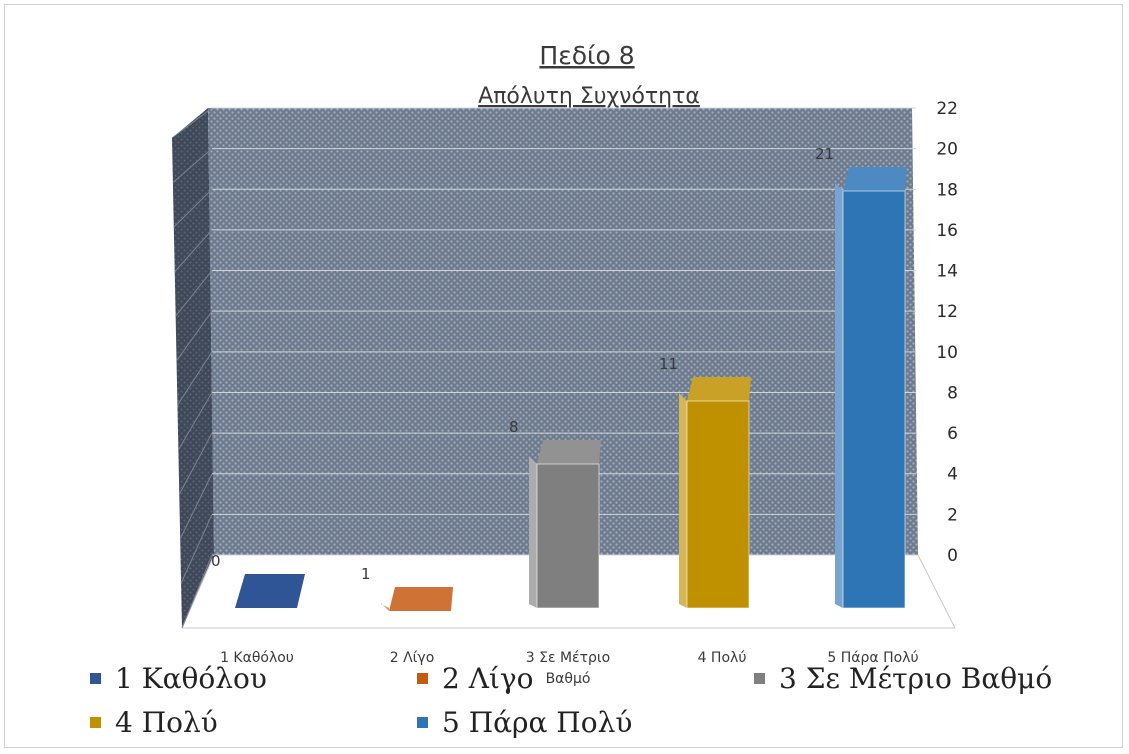  I want to click on legend-label-4: 4 Πολύ, so click(166, 722).